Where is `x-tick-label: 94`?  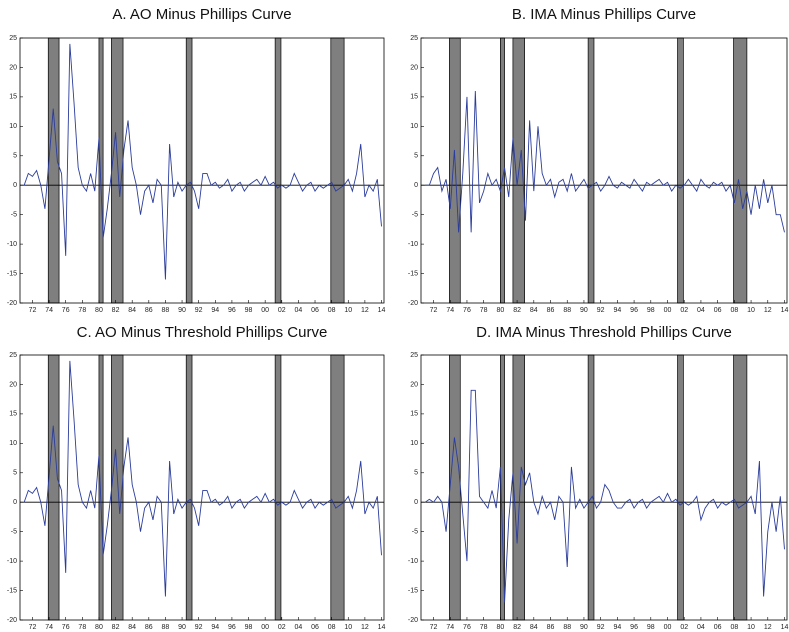
x-tick-label: 94 is located at coordinates (215, 627).